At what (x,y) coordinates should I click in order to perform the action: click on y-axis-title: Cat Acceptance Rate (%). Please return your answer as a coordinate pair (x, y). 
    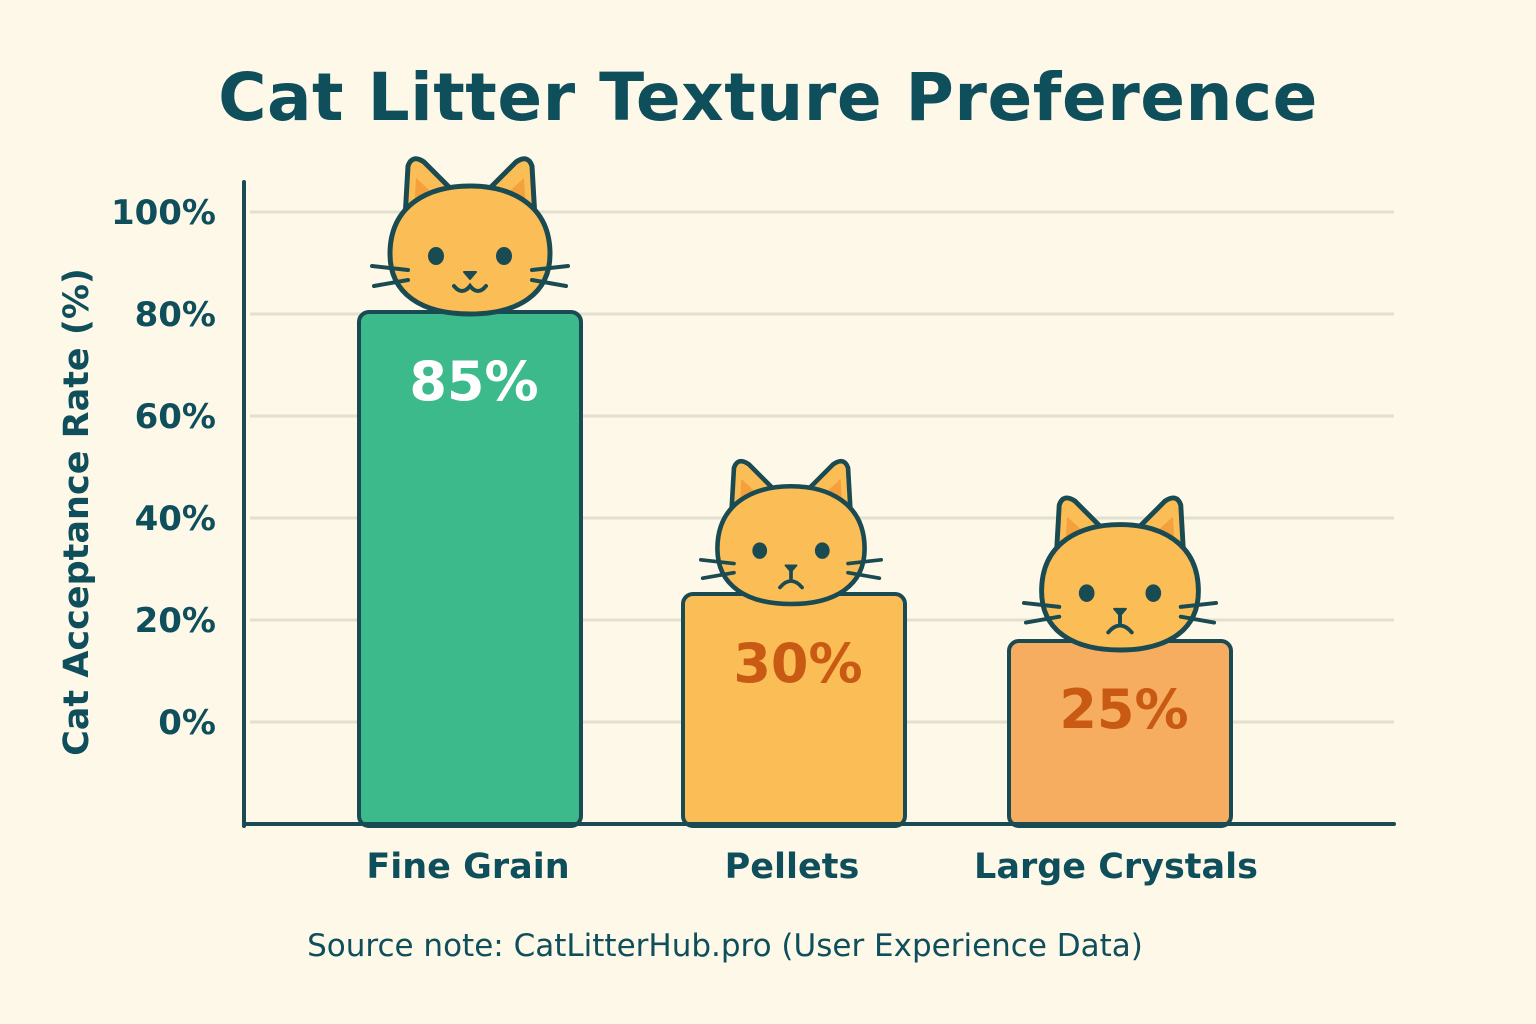
    Looking at the image, I should click on (77, 512).